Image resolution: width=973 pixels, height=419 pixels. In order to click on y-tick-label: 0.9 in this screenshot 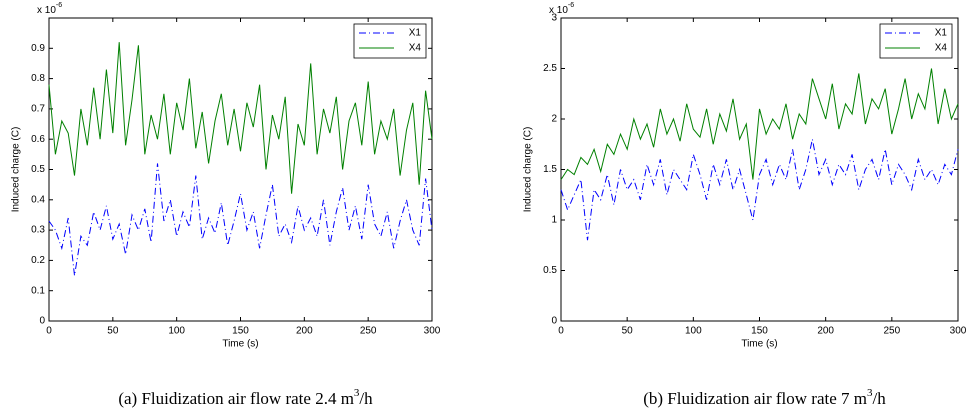, I will do `click(38, 48)`.